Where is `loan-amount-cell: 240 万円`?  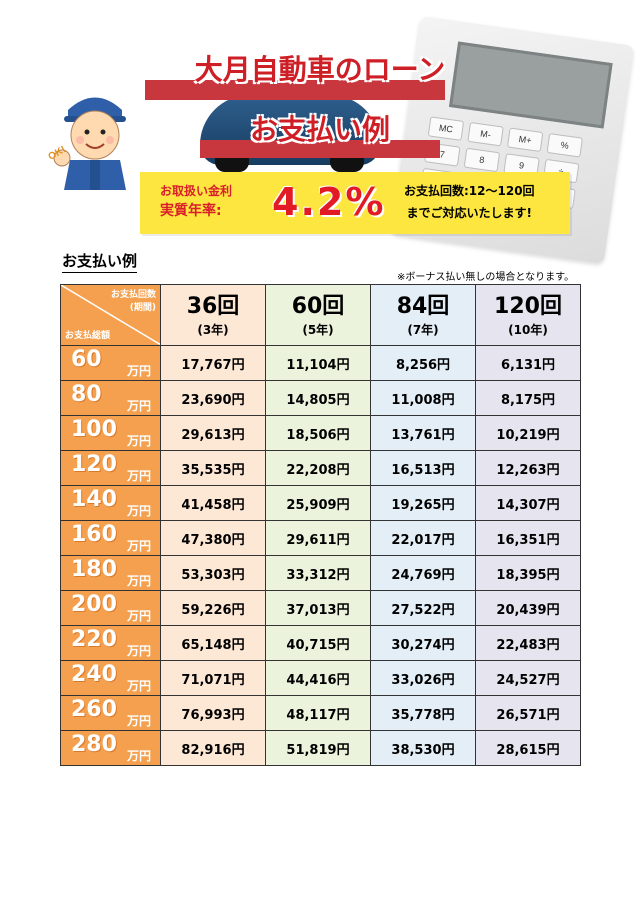 loan-amount-cell: 240 万円 is located at coordinates (110, 678).